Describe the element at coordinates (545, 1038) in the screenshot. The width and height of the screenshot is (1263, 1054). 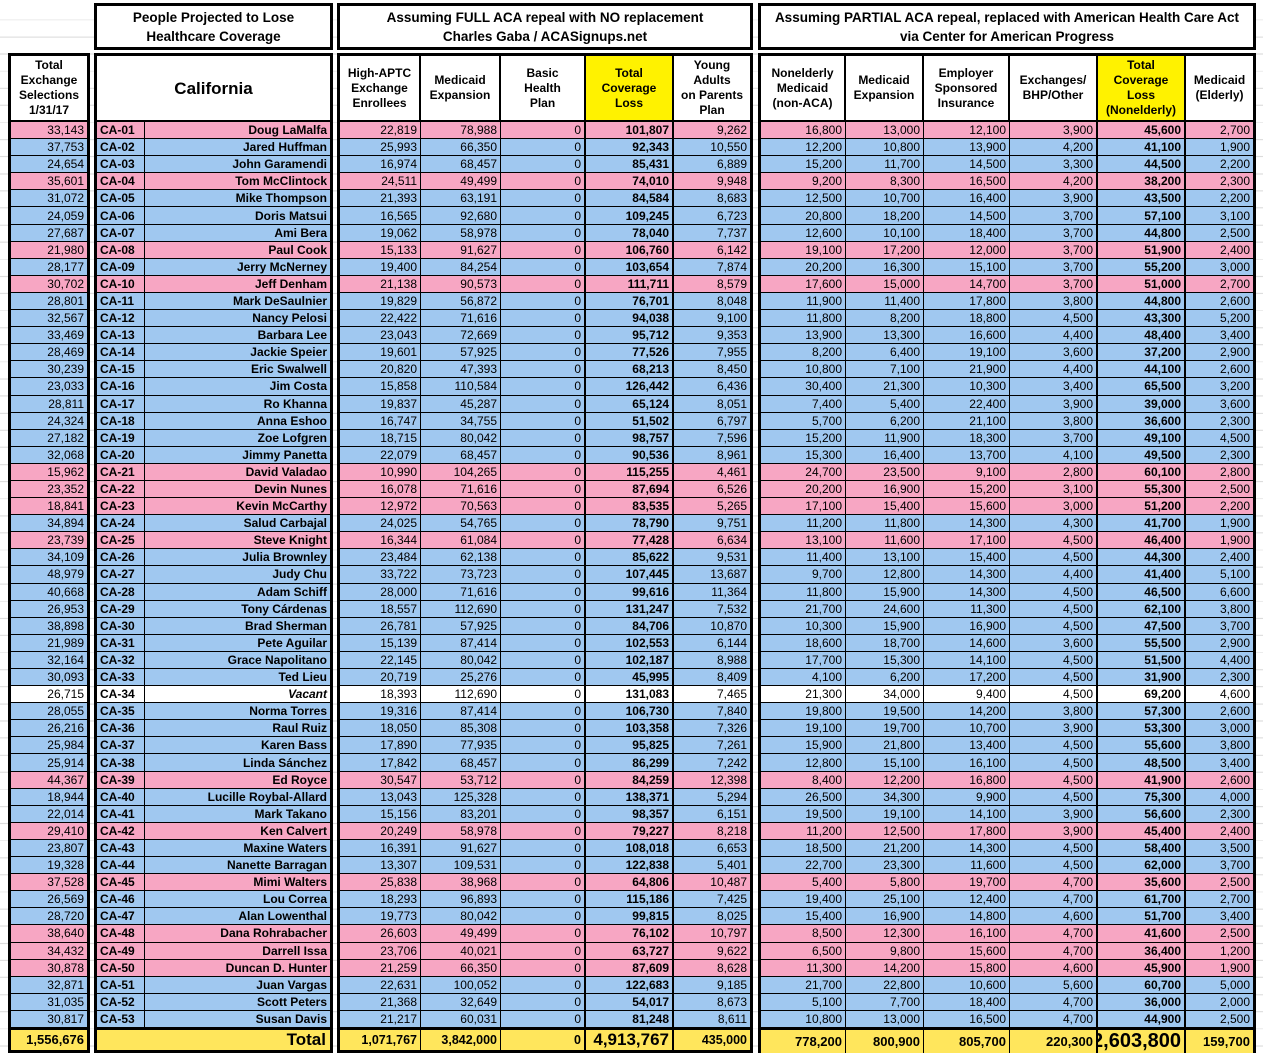
I see `total-row: 1,071,767 3,842,000 0 4,913,767 435,000` at that location.